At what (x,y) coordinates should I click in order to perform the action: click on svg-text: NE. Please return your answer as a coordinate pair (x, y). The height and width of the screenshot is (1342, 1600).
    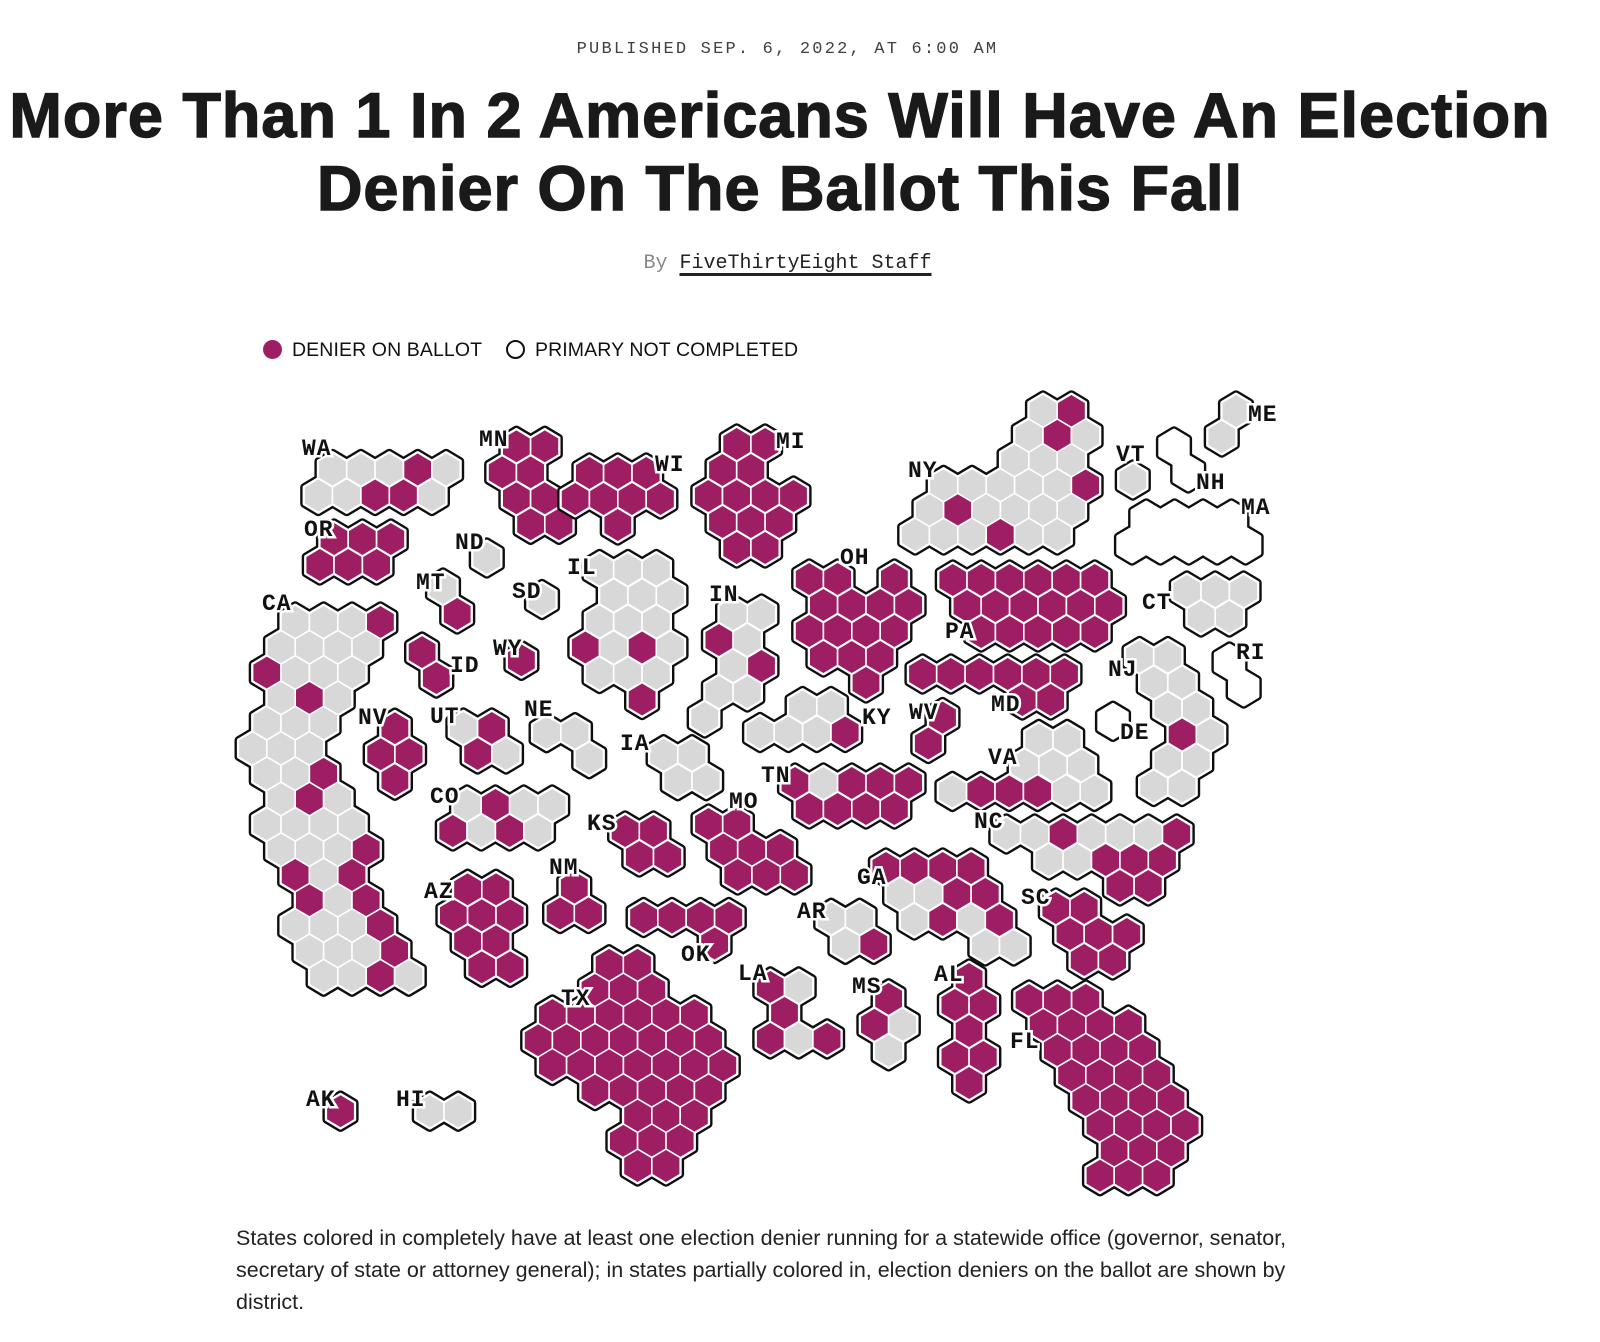
    Looking at the image, I should click on (539, 710).